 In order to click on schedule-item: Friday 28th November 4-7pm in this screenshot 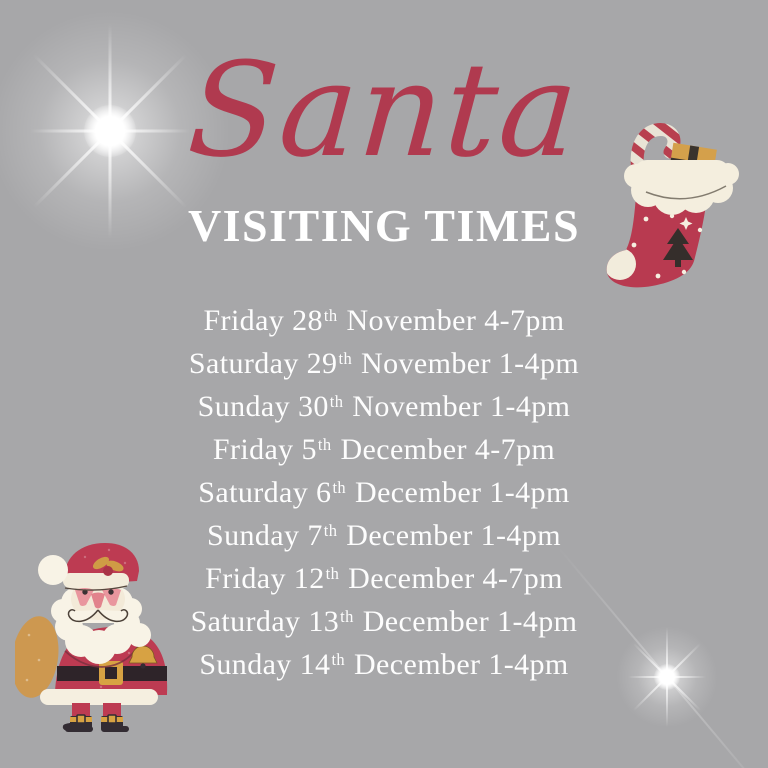, I will do `click(384, 320)`.